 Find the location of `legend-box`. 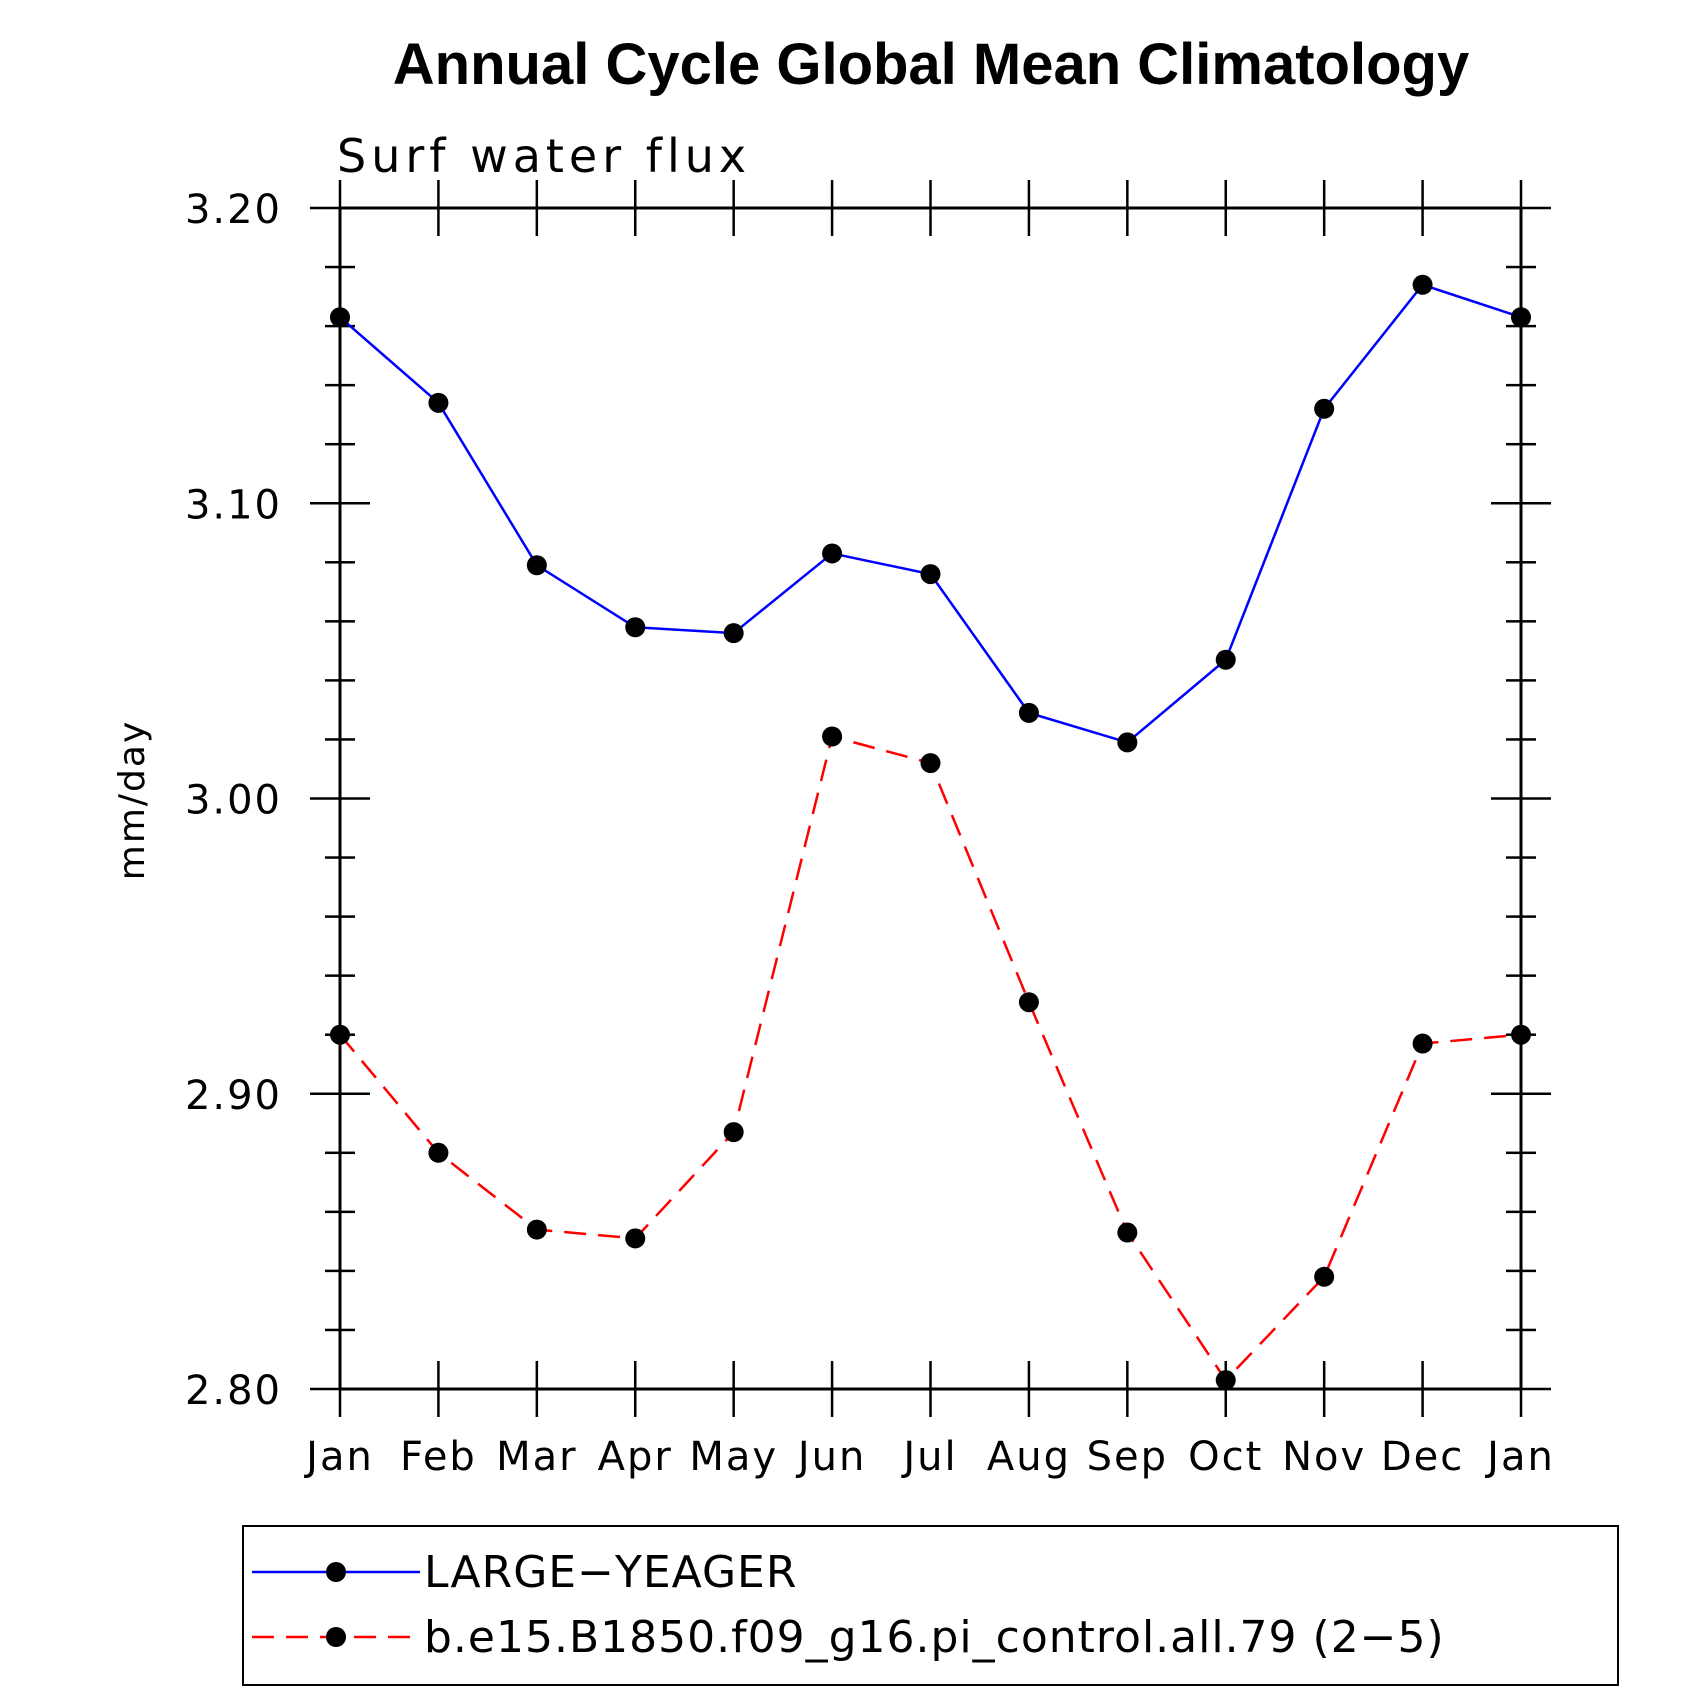

legend-box is located at coordinates (930, 1605).